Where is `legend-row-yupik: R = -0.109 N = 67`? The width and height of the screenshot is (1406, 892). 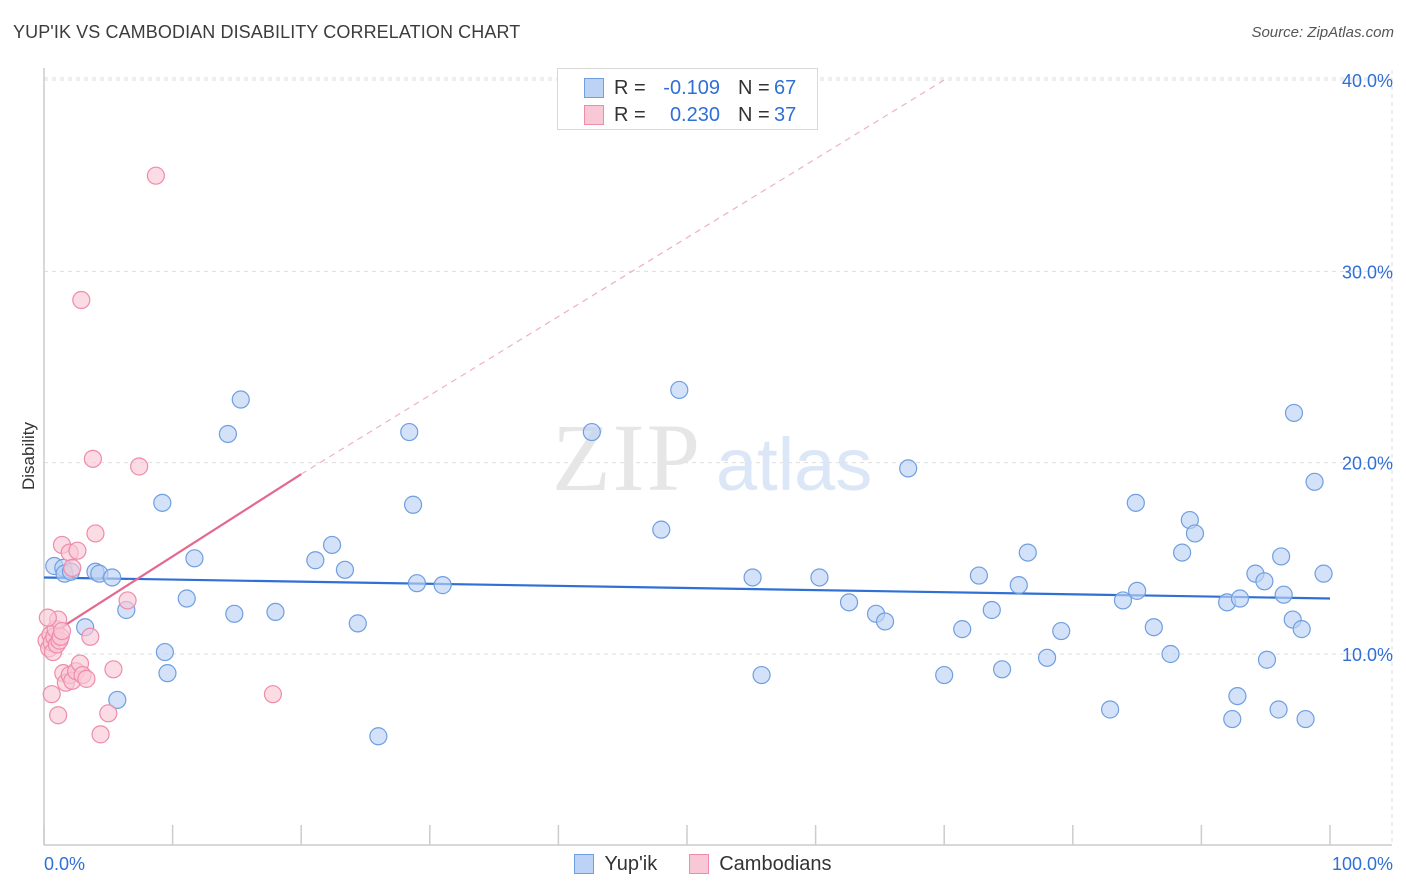 legend-row-yupik: R = -0.109 N = 67 is located at coordinates (690, 88).